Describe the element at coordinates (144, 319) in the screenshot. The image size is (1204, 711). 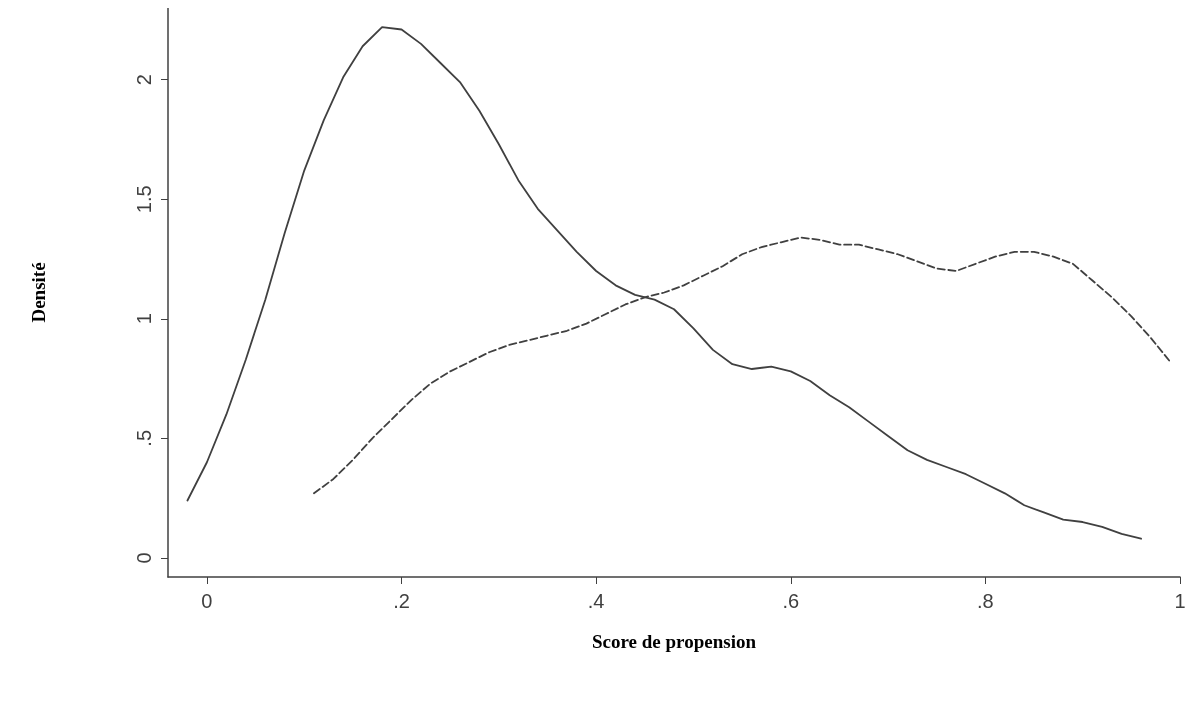
I see `y-tick-label: 1` at that location.